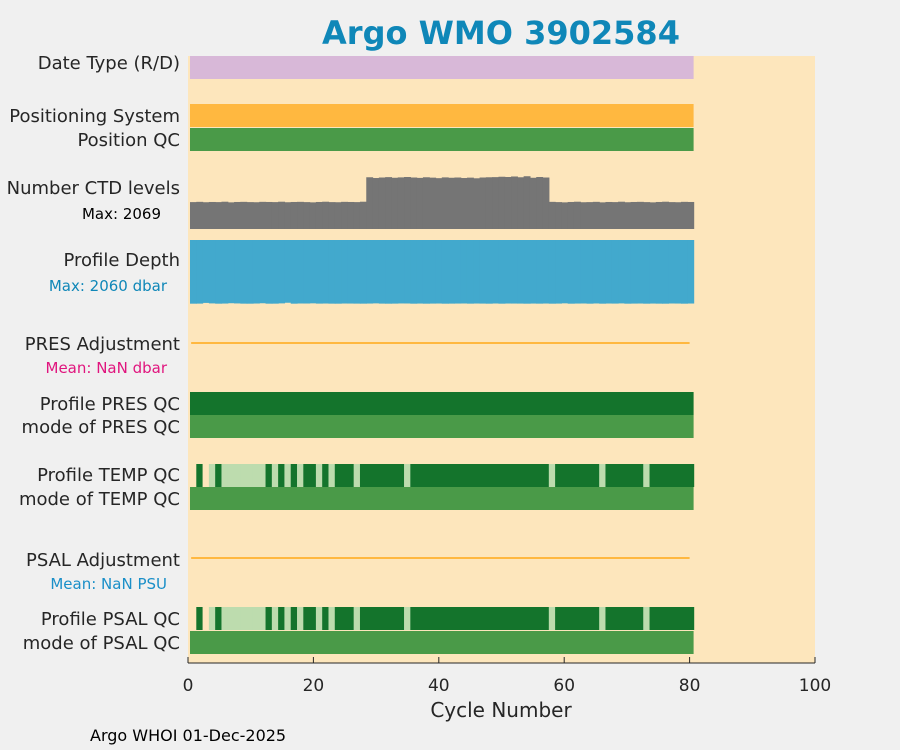 This screenshot has width=900, height=750. Describe the element at coordinates (442, 202) in the screenshot. I see `ctd-levels-bars` at that location.